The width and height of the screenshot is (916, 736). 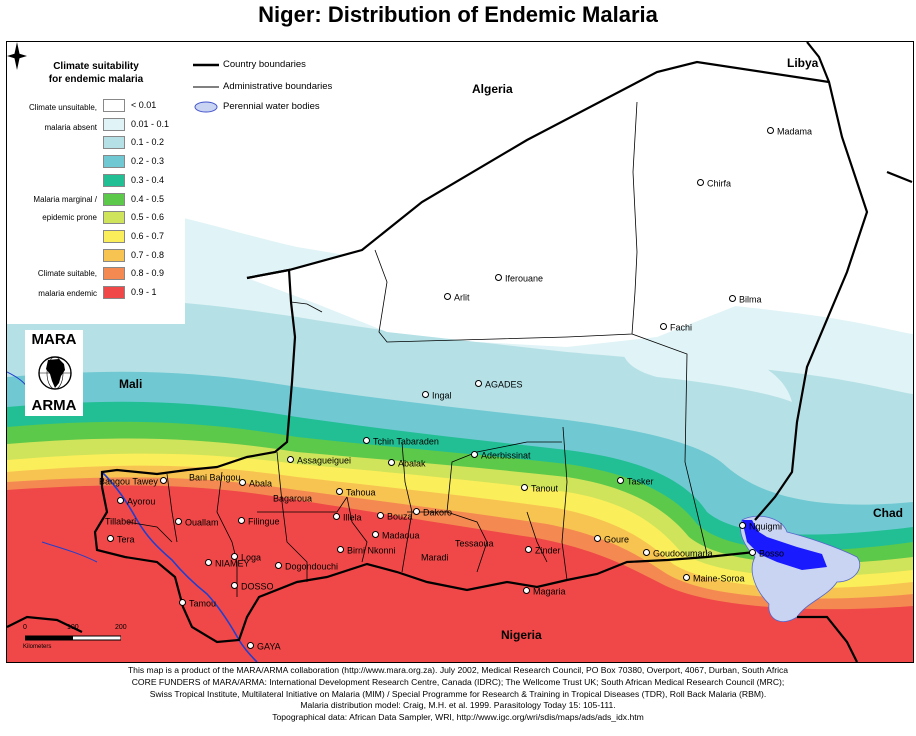 I want to click on legend-class: 0.2 - 0.3, so click(x=143, y=162).